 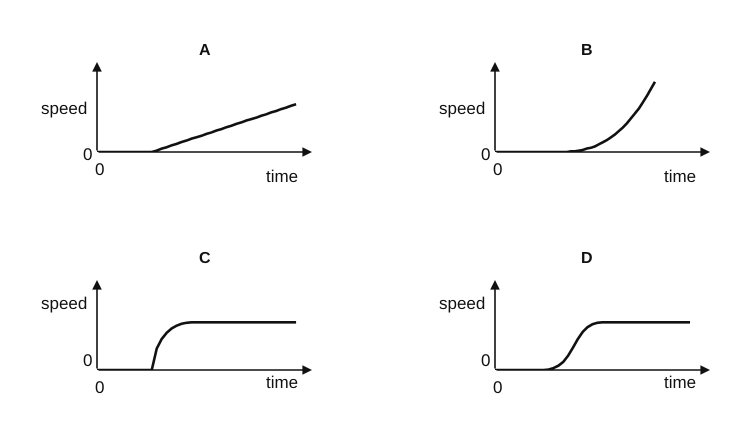 I want to click on chart-title: C, so click(x=205, y=258).